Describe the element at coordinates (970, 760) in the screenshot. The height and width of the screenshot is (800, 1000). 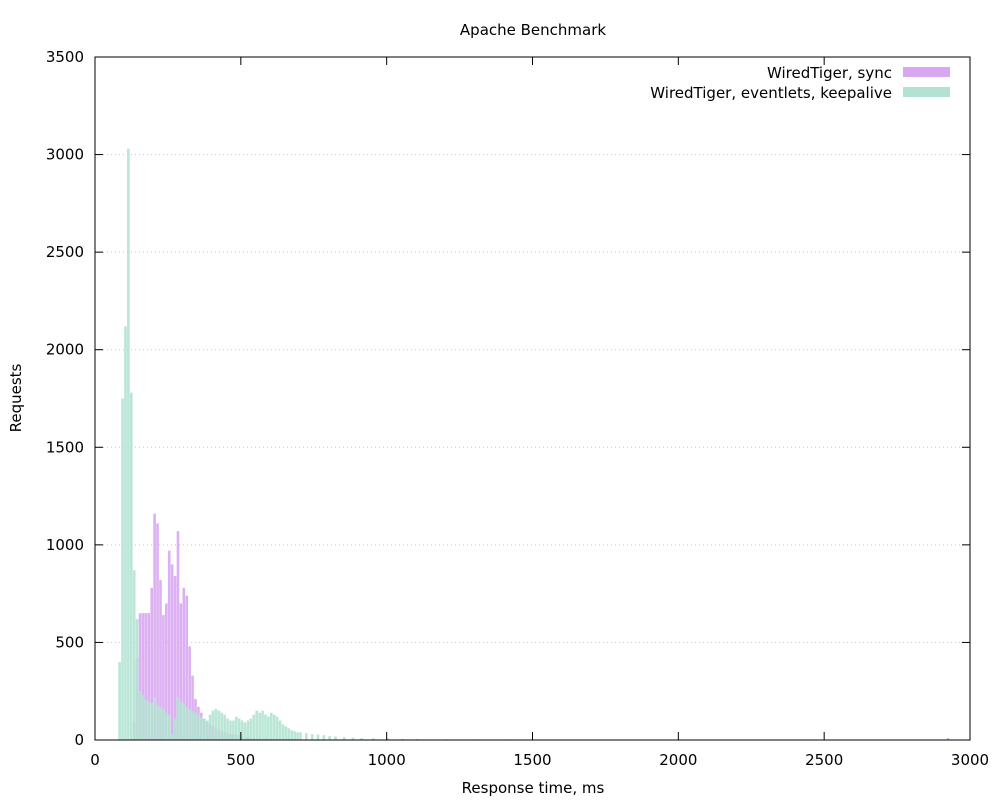
I see `x-tick-label: 3000` at that location.